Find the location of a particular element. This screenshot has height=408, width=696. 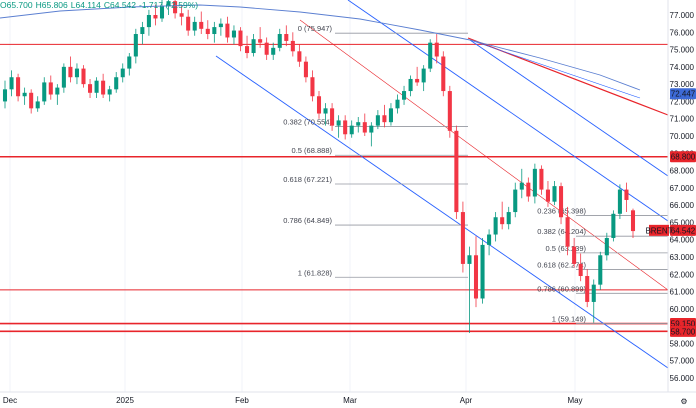

price-tick-label: 64.000 is located at coordinates (682, 240).